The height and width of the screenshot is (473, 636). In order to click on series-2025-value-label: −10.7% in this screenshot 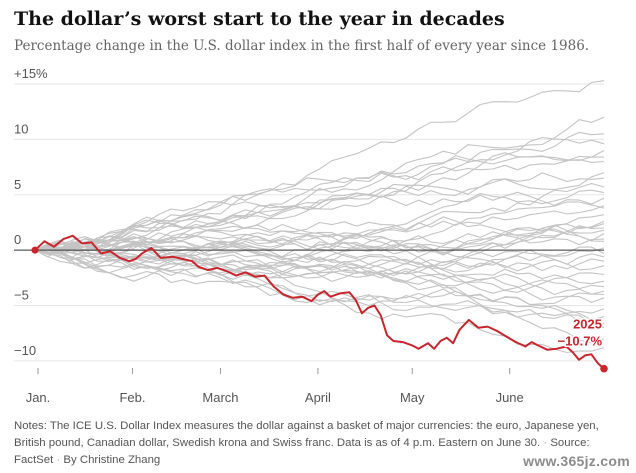, I will do `click(580, 341)`.